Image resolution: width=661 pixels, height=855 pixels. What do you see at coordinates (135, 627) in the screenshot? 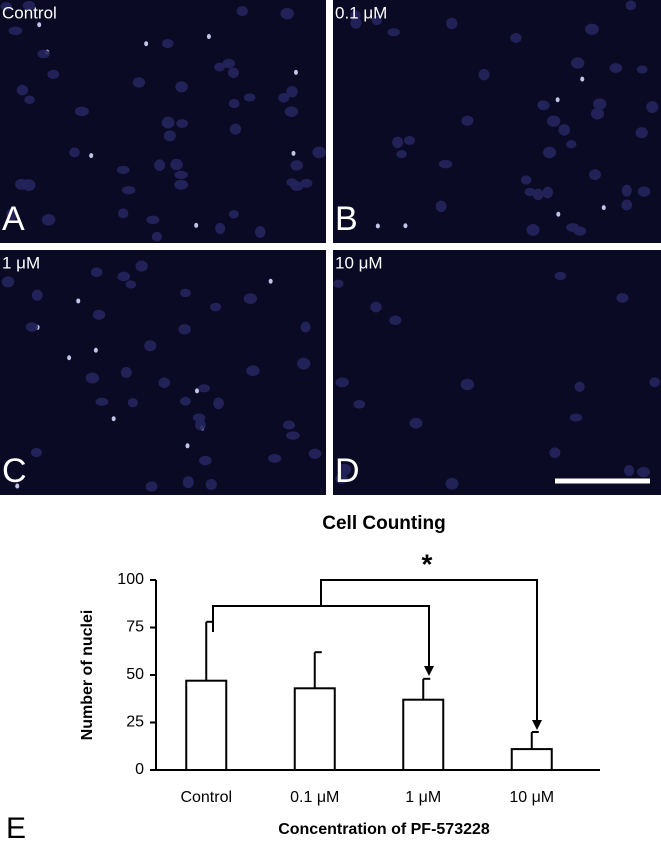
I see `y-tick-label: 75` at bounding box center [135, 627].